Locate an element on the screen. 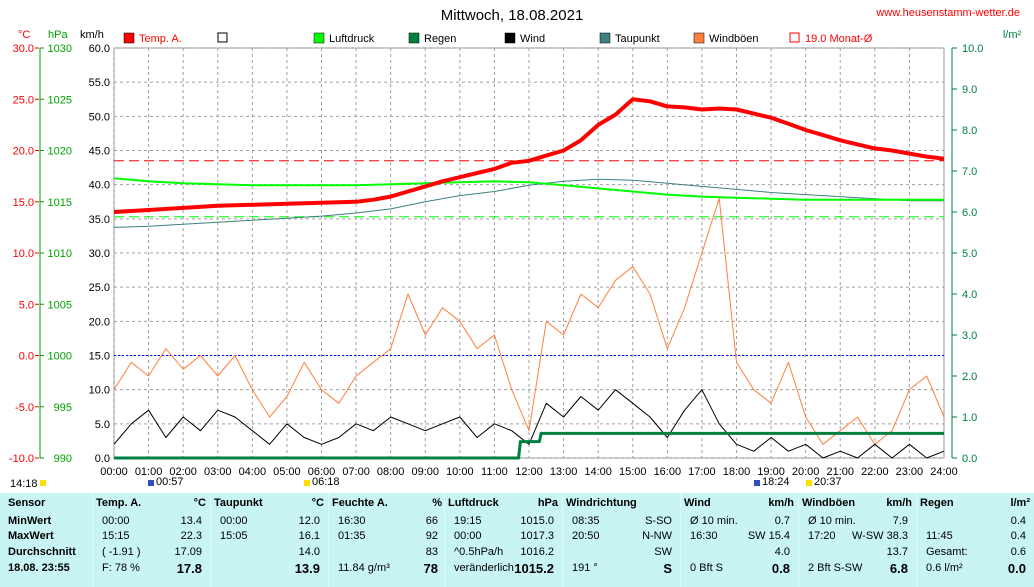  rain-tick-label: 0.0 is located at coordinates (969, 459).